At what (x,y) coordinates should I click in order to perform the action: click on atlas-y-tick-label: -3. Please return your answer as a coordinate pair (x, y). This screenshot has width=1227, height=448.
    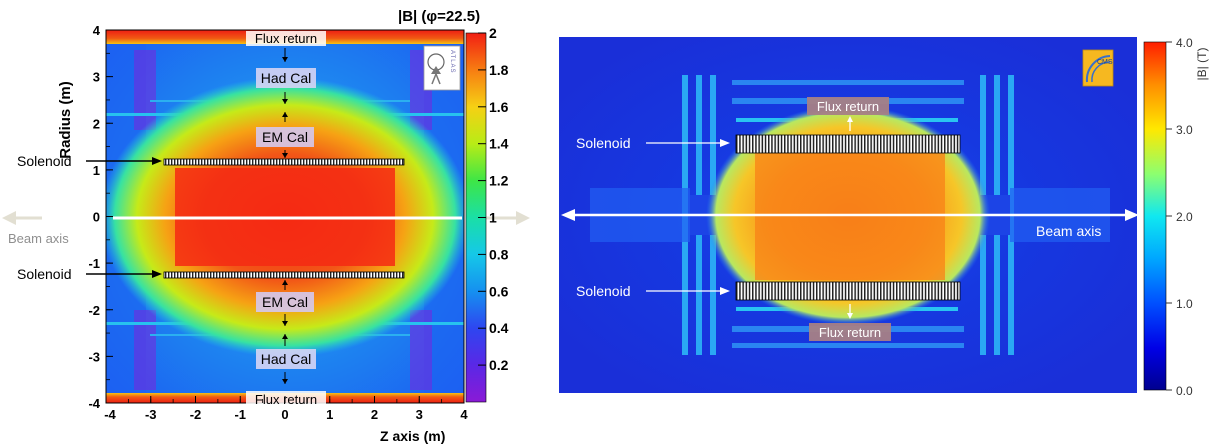
    Looking at the image, I should click on (94, 356).